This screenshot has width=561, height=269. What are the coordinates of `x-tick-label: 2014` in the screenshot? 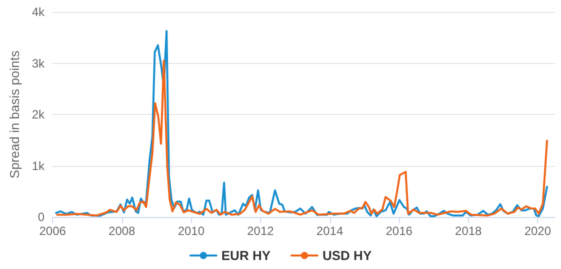 It's located at (330, 231).